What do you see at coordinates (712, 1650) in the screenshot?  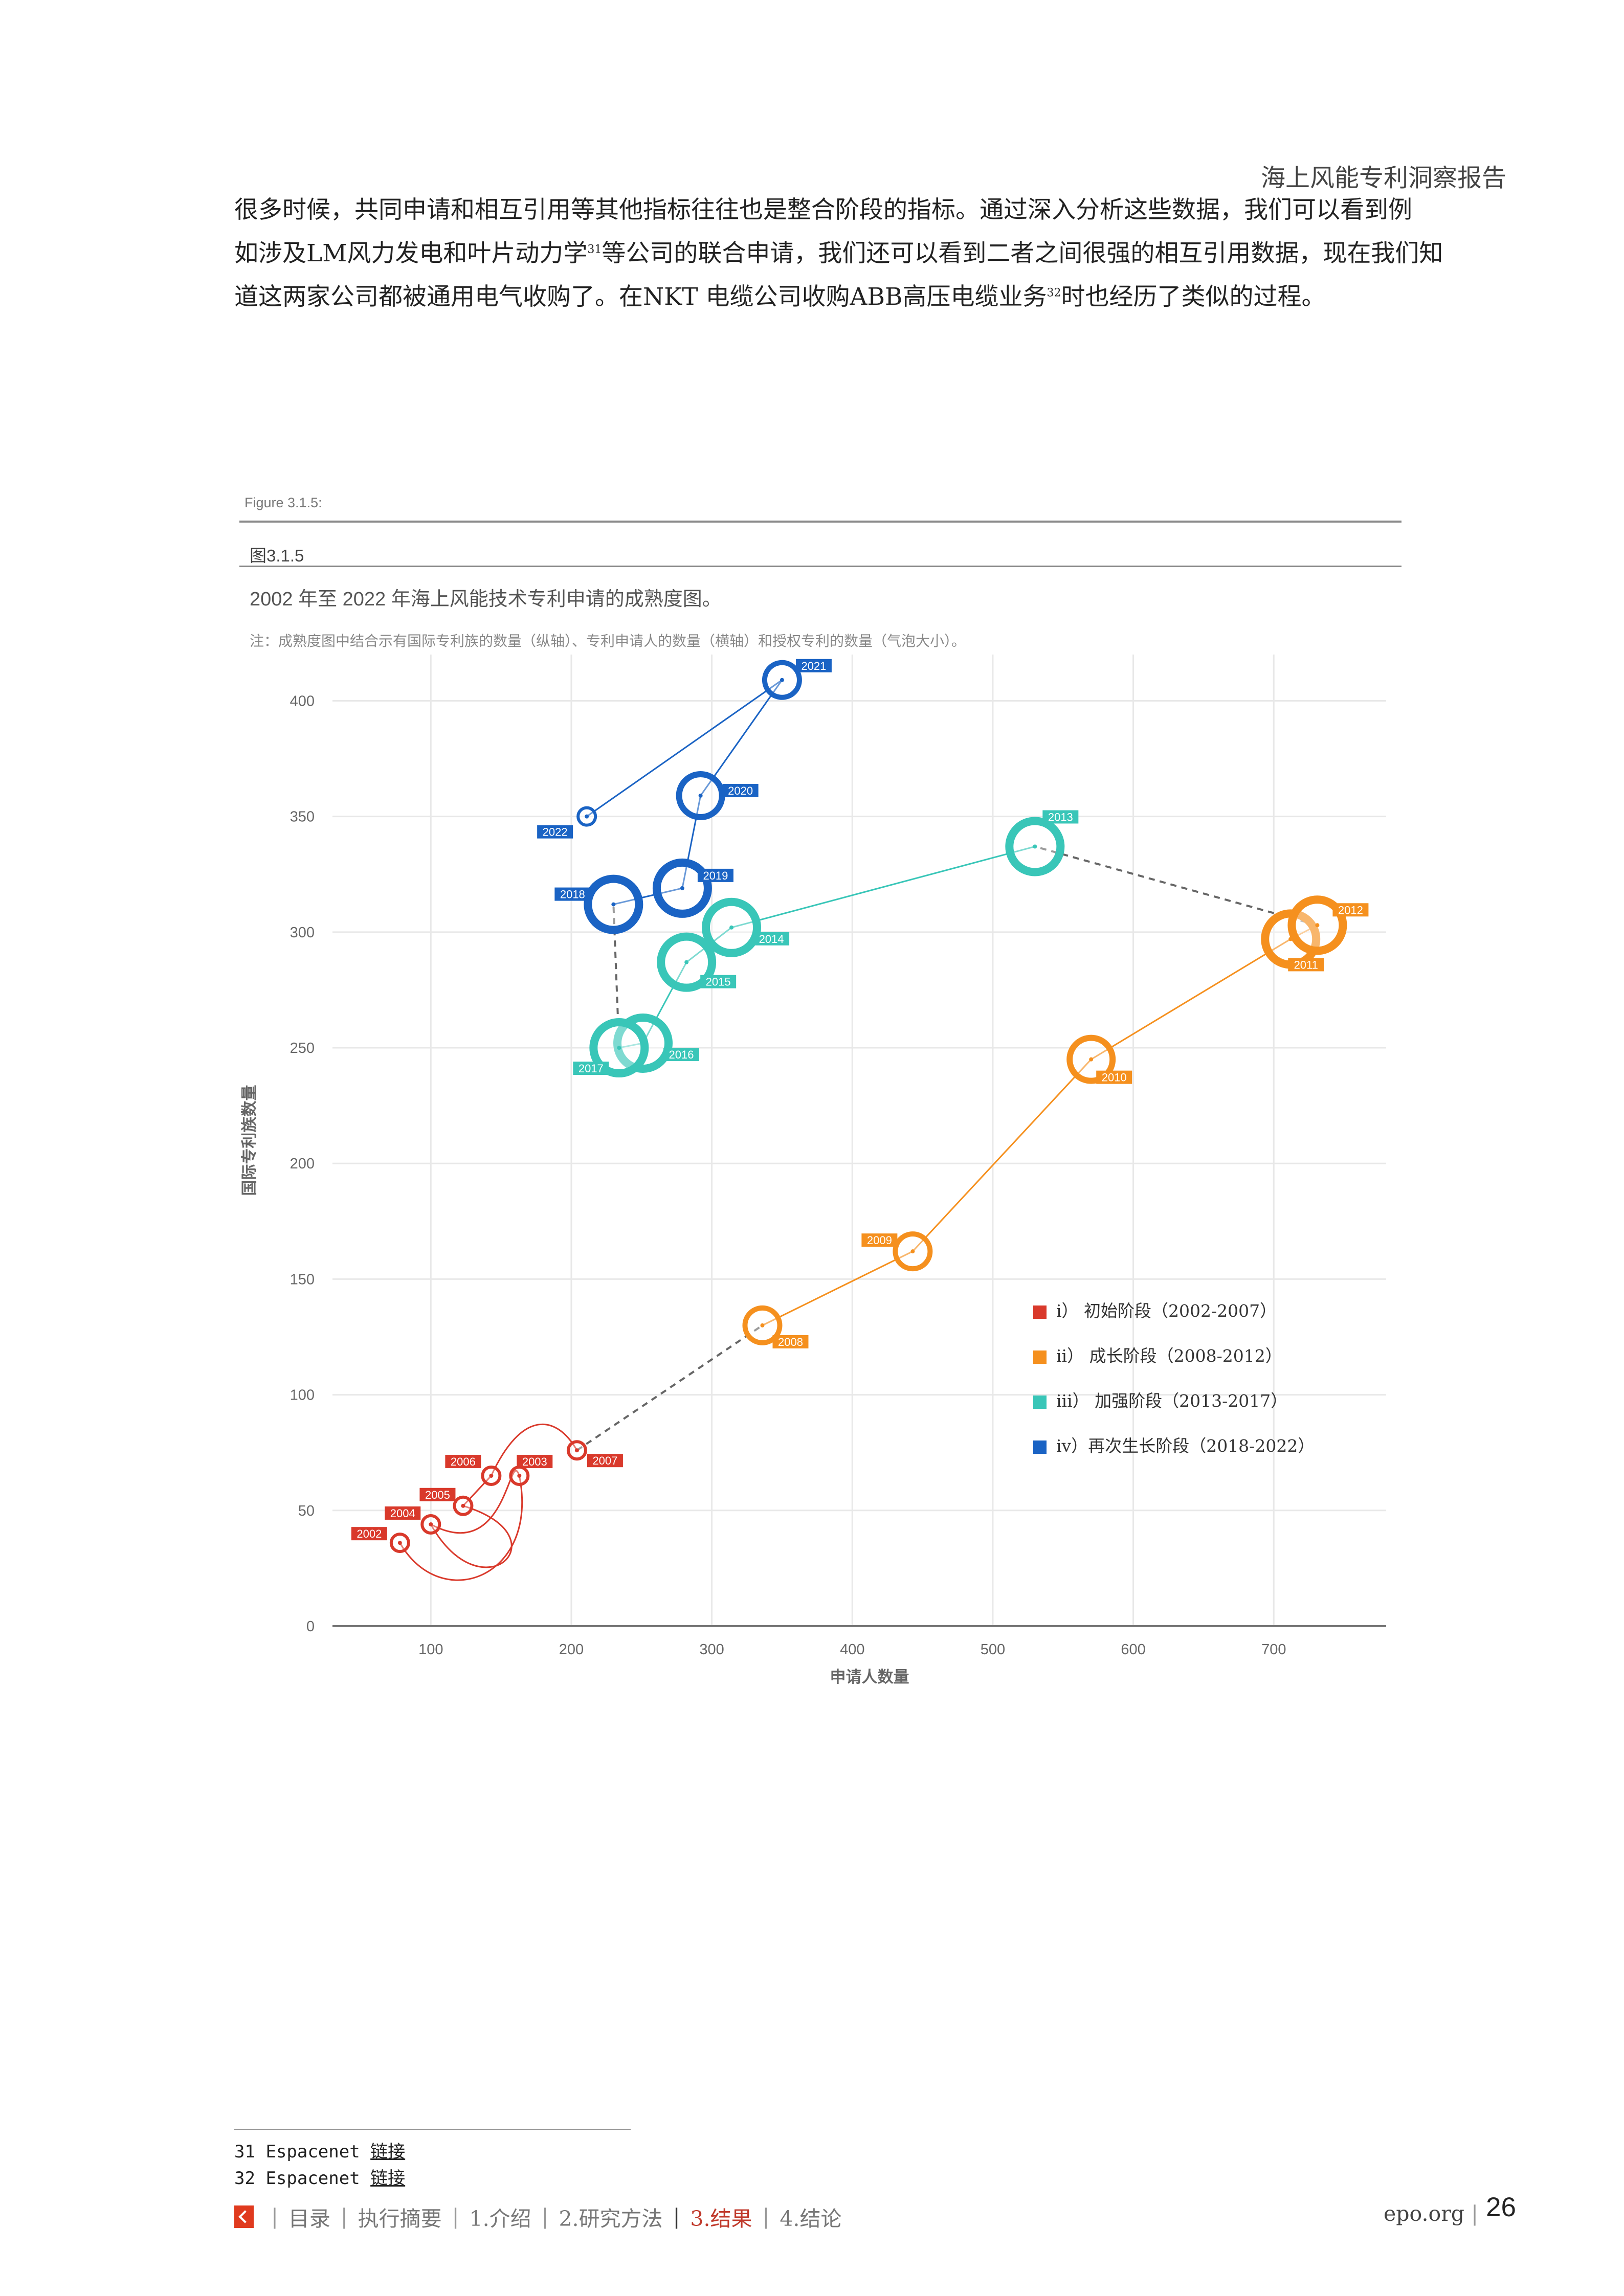 I see `x-tick-label: 300` at bounding box center [712, 1650].